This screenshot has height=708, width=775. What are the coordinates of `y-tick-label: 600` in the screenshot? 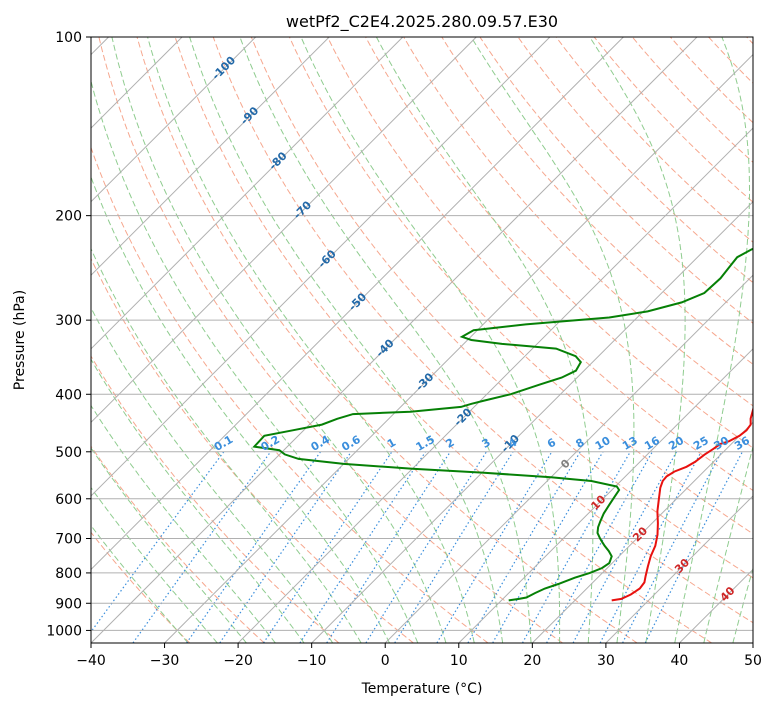 It's located at (68, 500).